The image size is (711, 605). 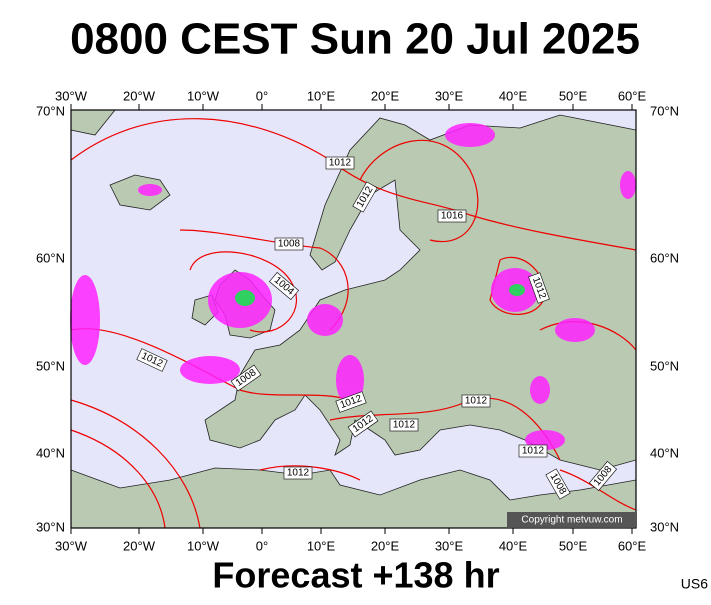 What do you see at coordinates (50, 257) in the screenshot?
I see `lat-label-left: 60°N` at bounding box center [50, 257].